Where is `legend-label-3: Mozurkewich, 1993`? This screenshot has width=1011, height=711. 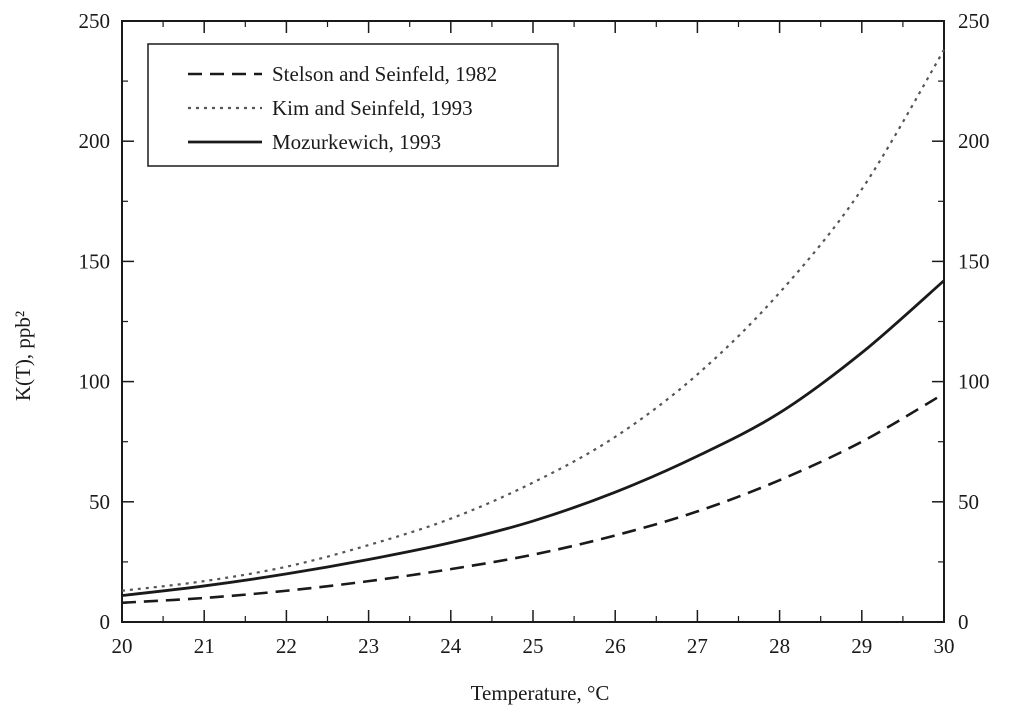 legend-label-3: Mozurkewich, 1993 is located at coordinates (356, 142).